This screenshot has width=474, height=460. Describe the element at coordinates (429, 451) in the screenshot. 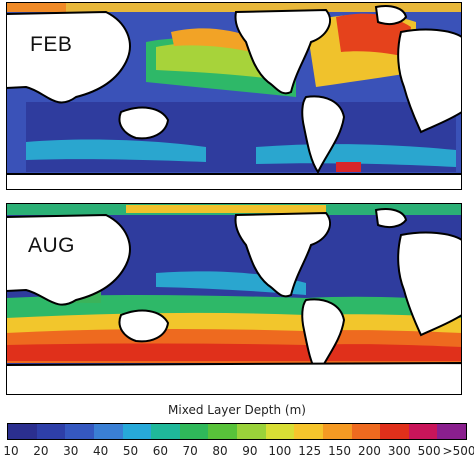

I see `colorbar-tick-label: 500` at that location.